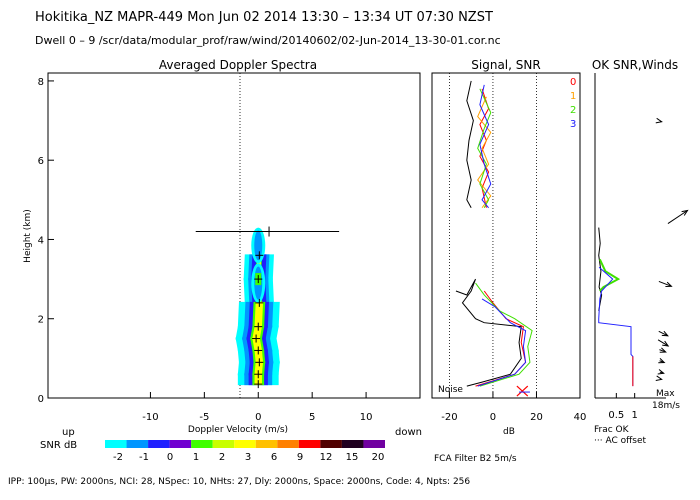 The height and width of the screenshot is (500, 700). I want to click on frac-tick-label-1: 1, so click(634, 415).